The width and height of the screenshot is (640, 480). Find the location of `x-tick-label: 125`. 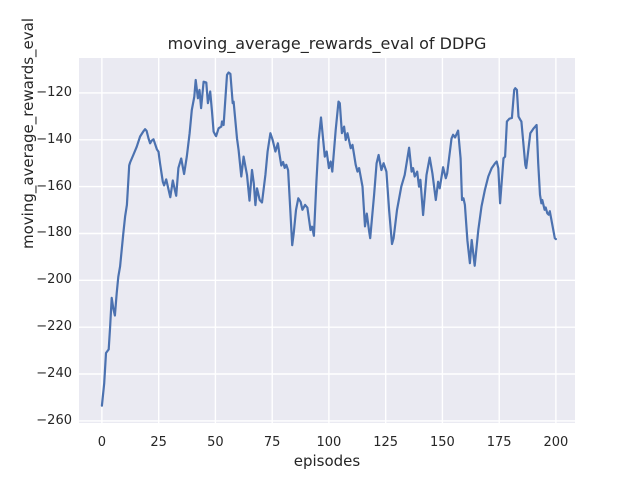

x-tick-label: 125 is located at coordinates (386, 442).